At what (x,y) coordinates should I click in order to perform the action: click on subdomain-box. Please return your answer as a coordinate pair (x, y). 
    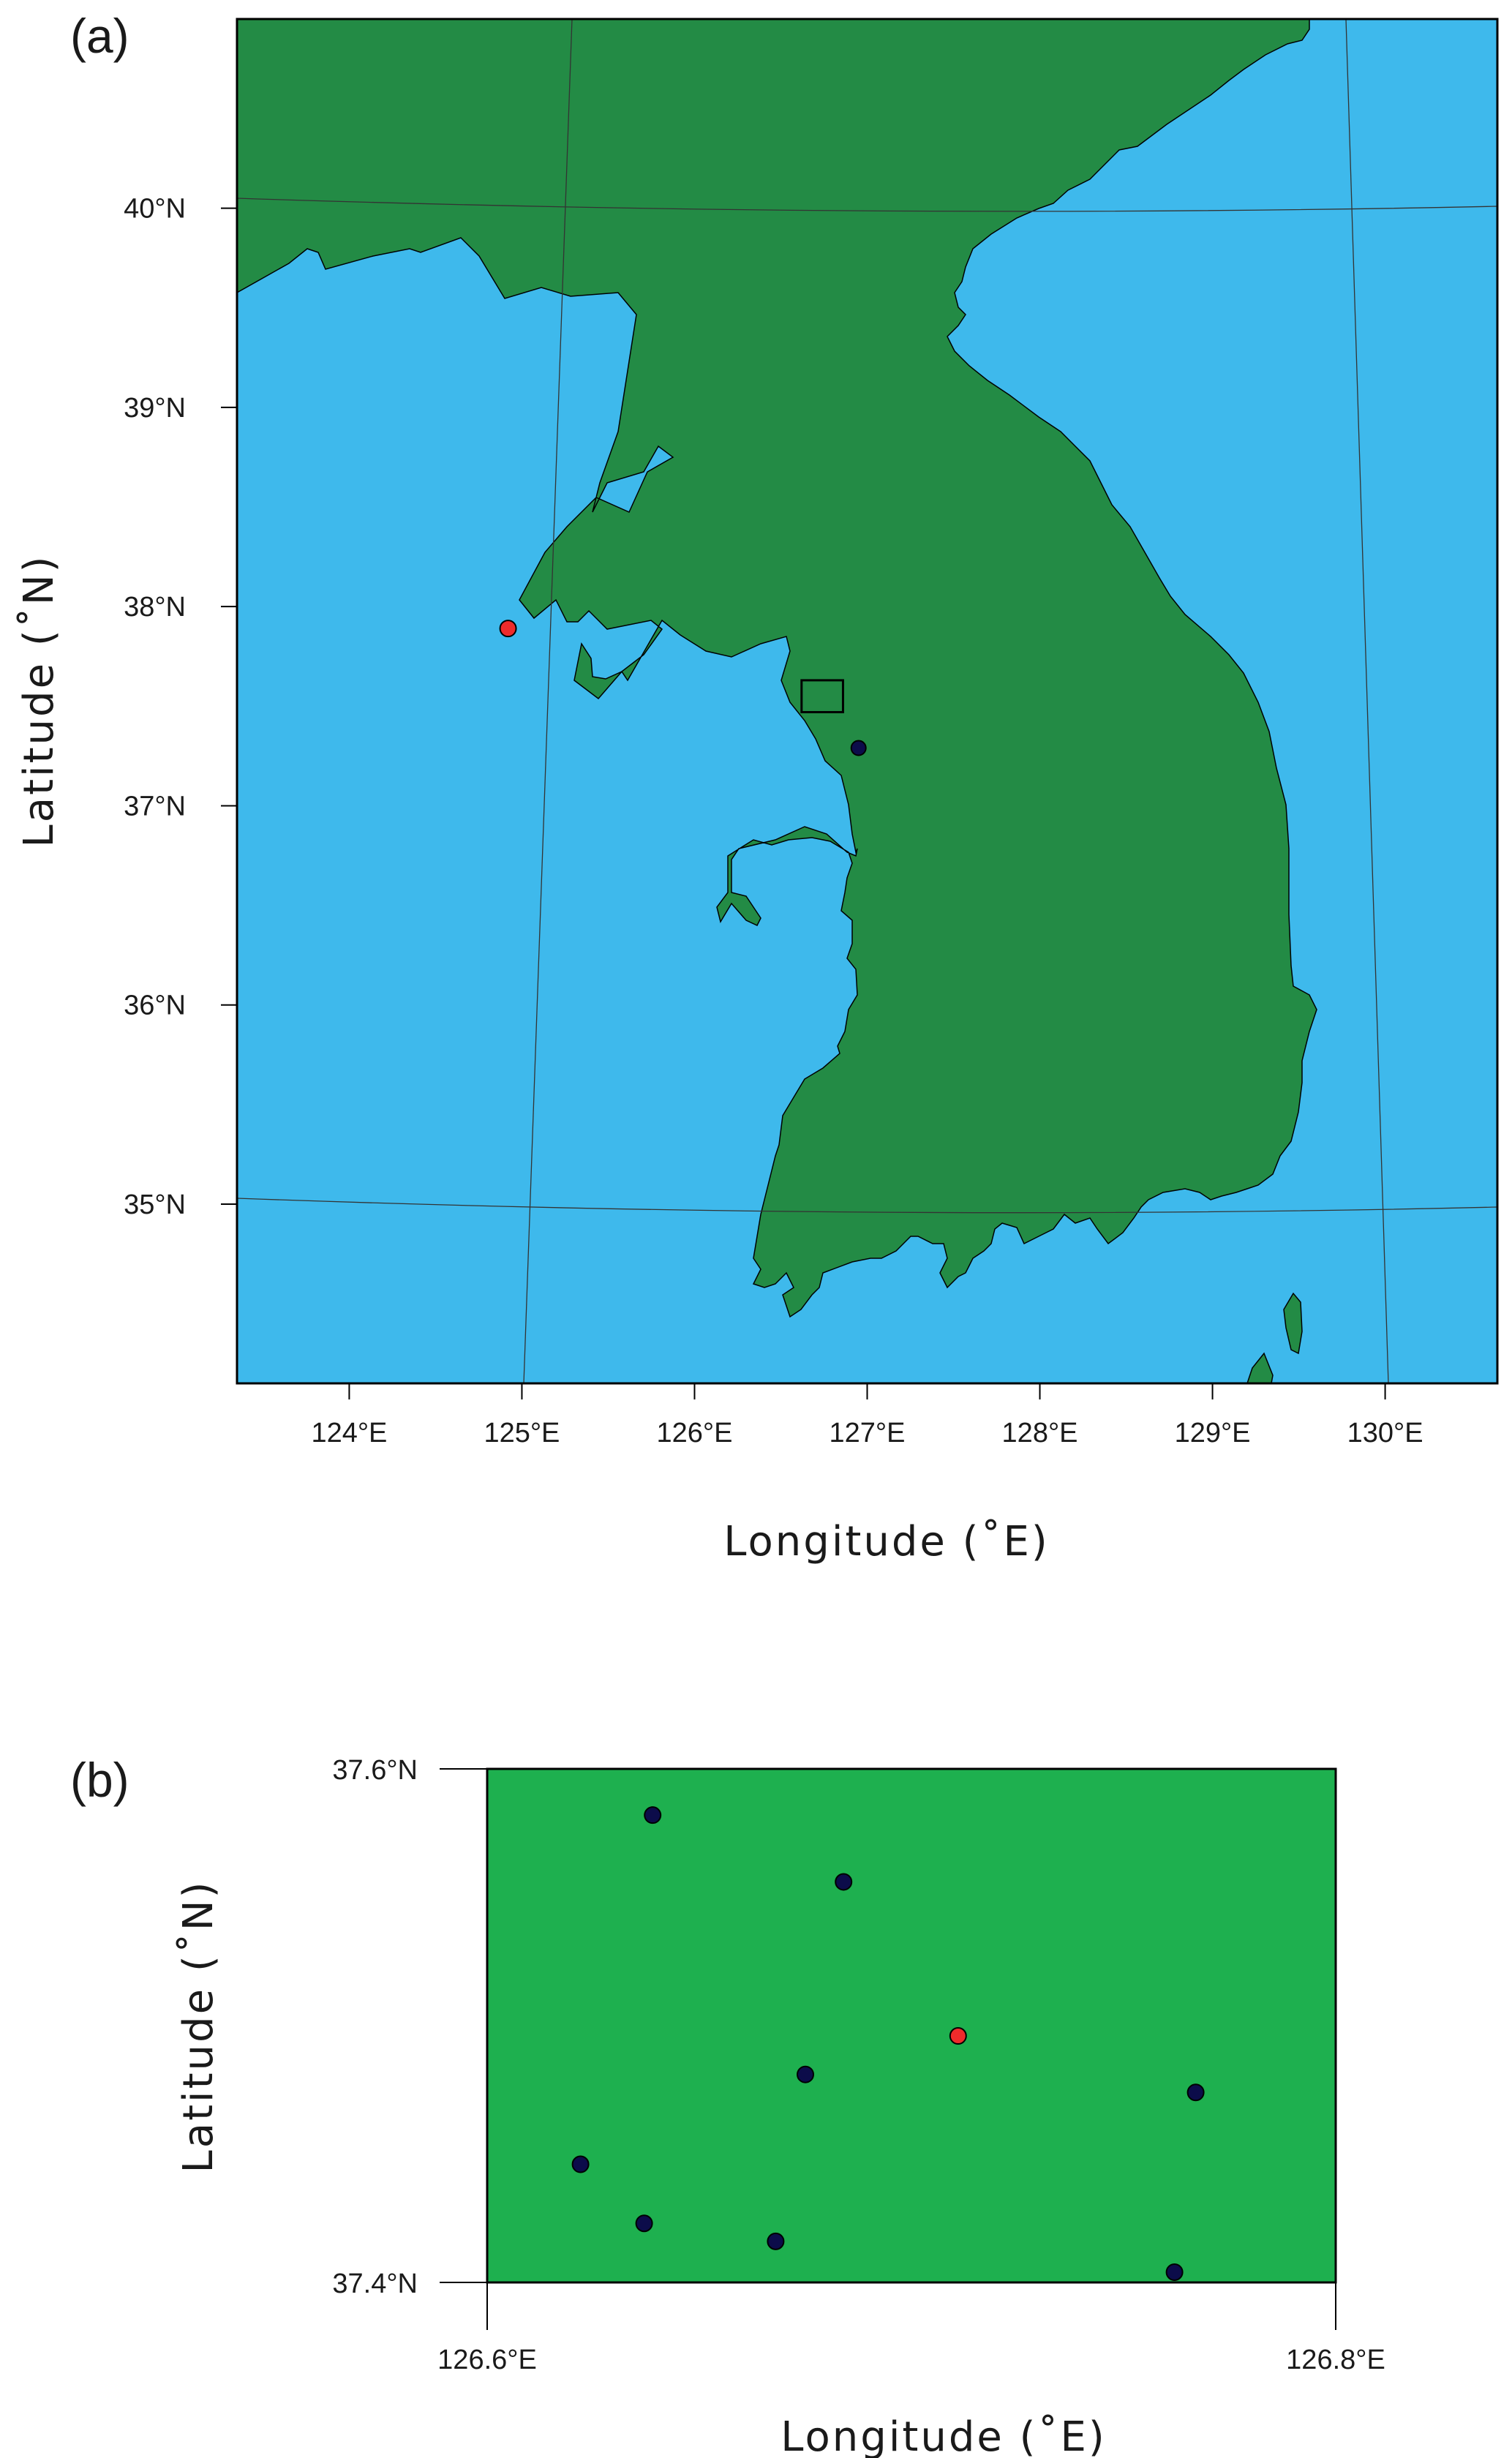
    Looking at the image, I should click on (822, 696).